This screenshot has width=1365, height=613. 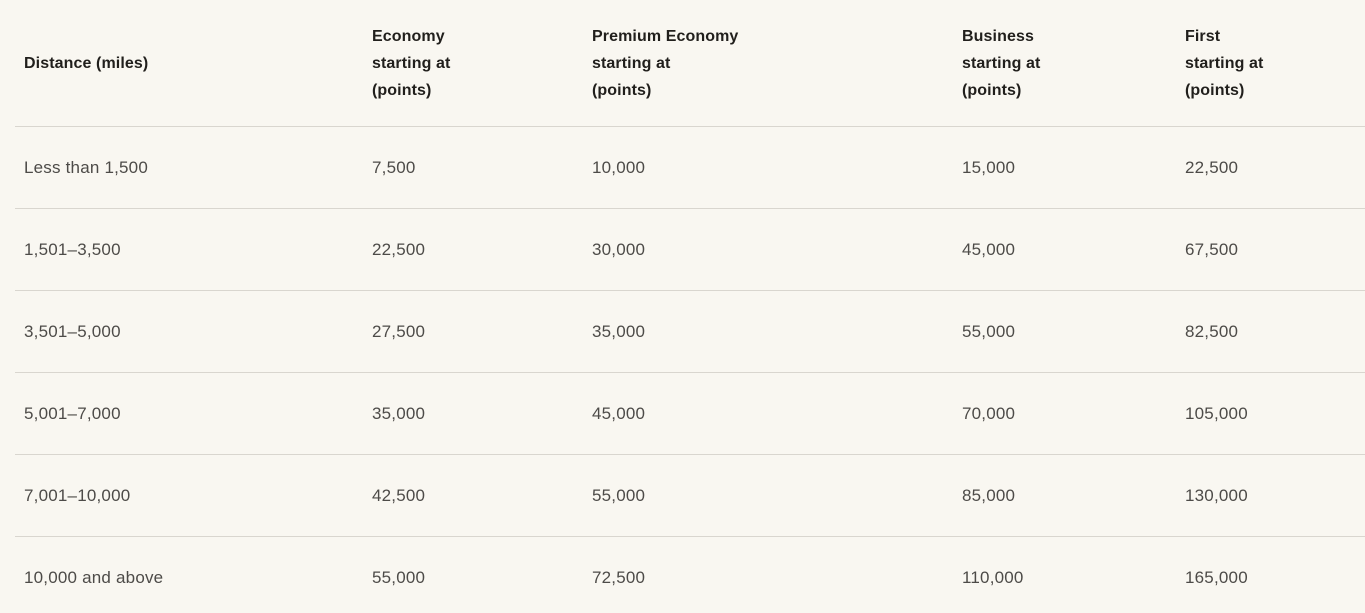 I want to click on cell-economy: 22,500, so click(x=399, y=249).